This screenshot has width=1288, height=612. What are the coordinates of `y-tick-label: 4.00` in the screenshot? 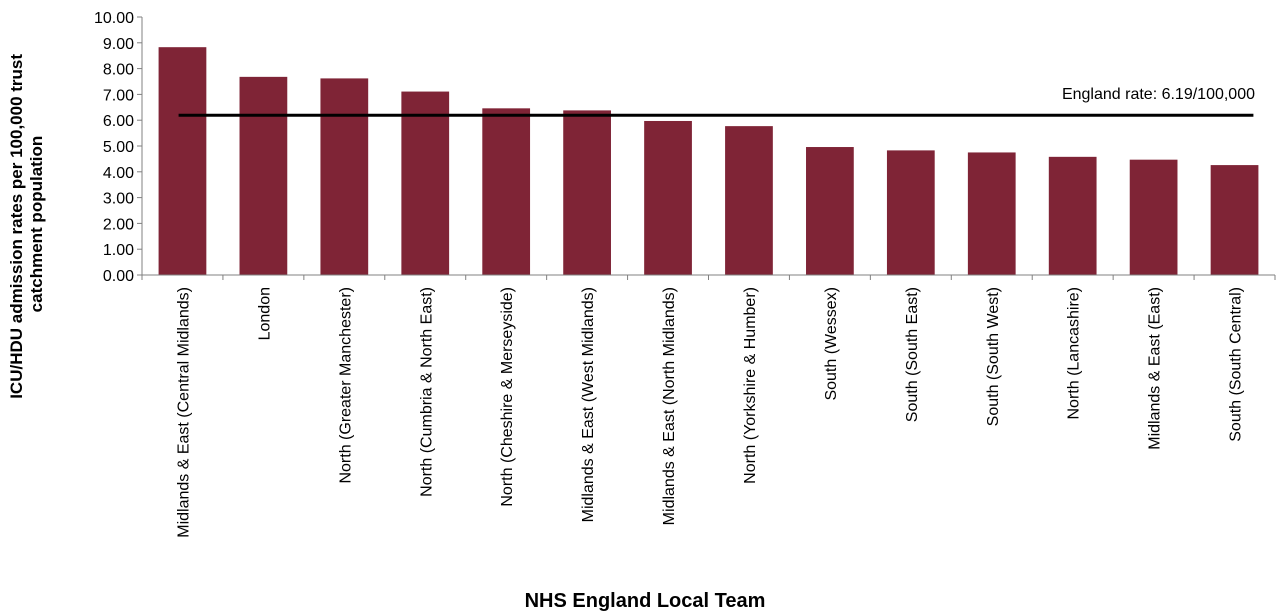 It's located at (118, 173).